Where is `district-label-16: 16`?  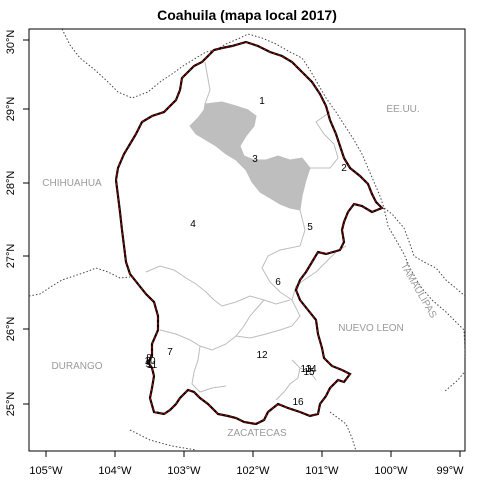
district-label-16: 16 is located at coordinates (298, 402).